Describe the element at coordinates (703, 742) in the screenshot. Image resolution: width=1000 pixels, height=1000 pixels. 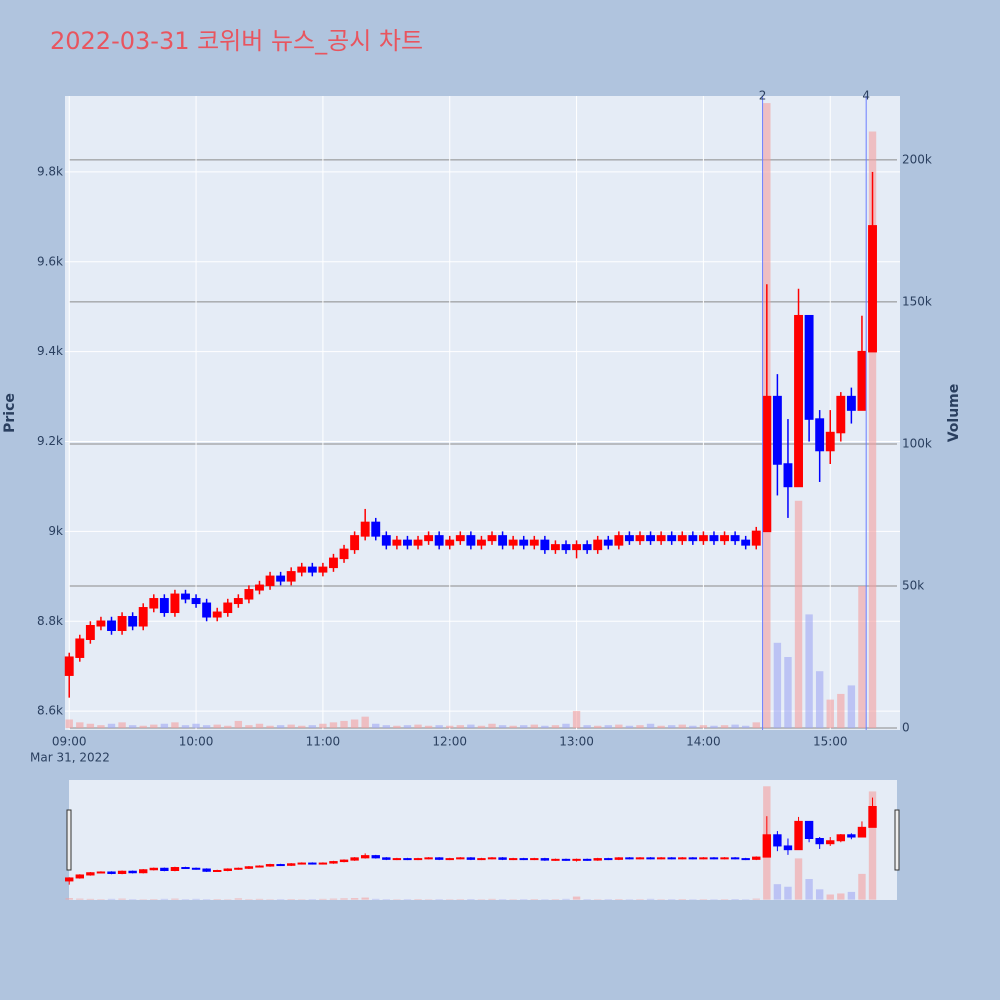
I see `x-tick-label: 14:00` at that location.